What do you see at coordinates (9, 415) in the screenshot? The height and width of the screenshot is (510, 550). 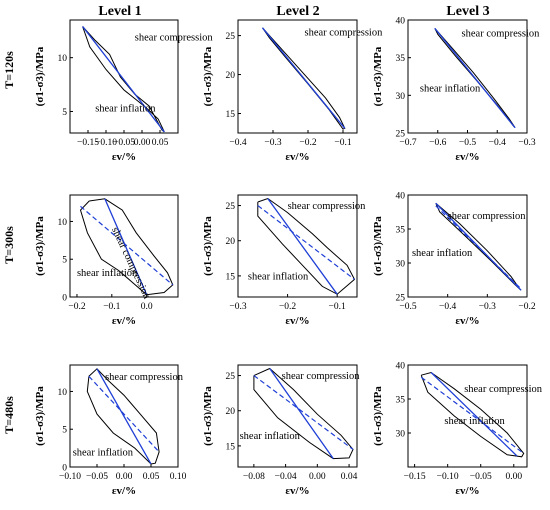 I see `row-label-t480: T=480s` at bounding box center [9, 415].